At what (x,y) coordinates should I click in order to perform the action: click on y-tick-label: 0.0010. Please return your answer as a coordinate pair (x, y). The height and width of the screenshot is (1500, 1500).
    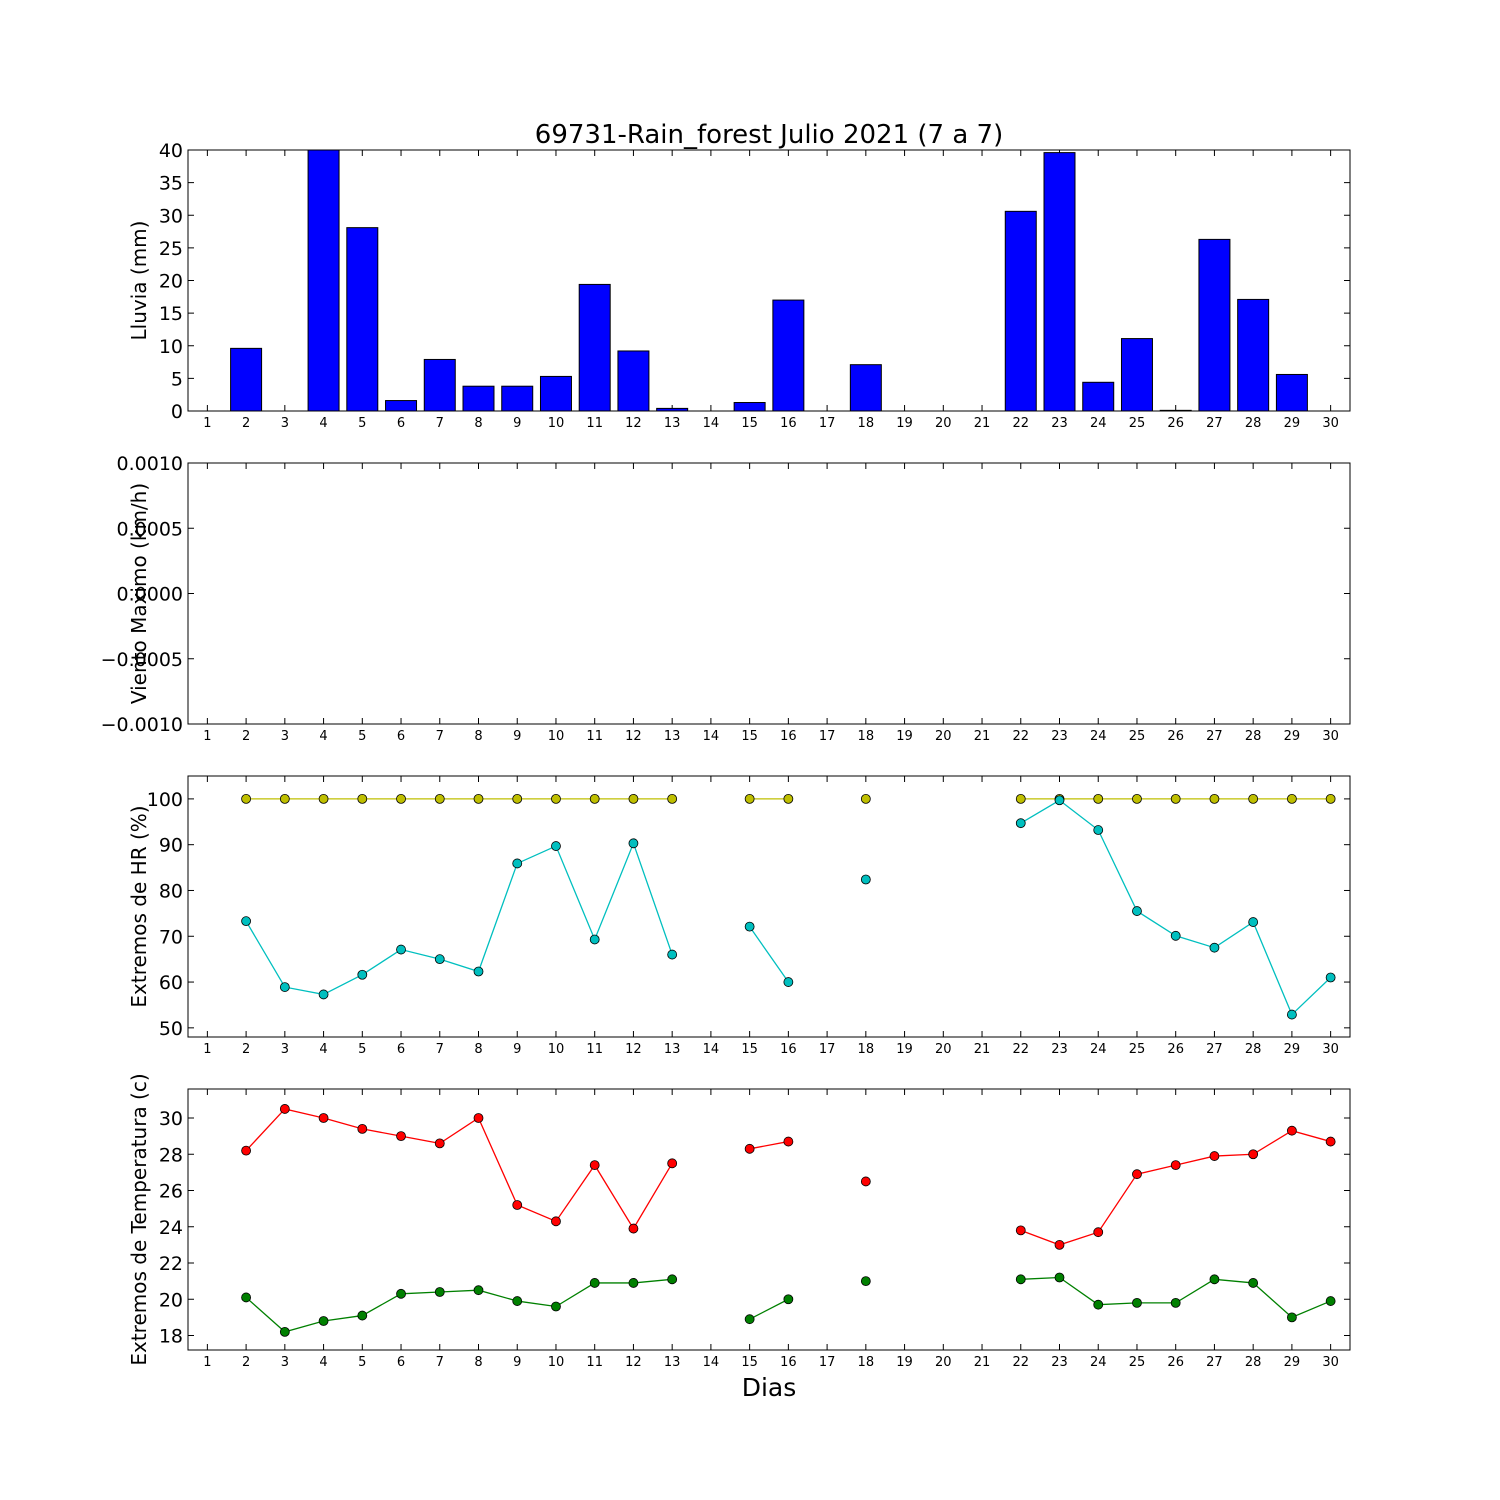
    Looking at the image, I should click on (150, 464).